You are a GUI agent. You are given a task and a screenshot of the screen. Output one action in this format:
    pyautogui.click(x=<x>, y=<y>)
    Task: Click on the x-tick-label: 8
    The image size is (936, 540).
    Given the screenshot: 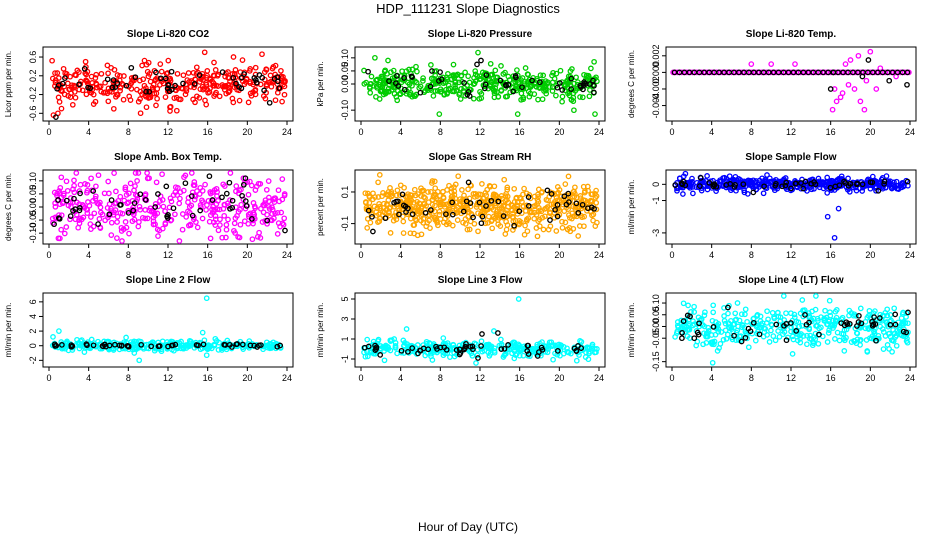 What is the action you would take?
    pyautogui.click(x=128, y=255)
    